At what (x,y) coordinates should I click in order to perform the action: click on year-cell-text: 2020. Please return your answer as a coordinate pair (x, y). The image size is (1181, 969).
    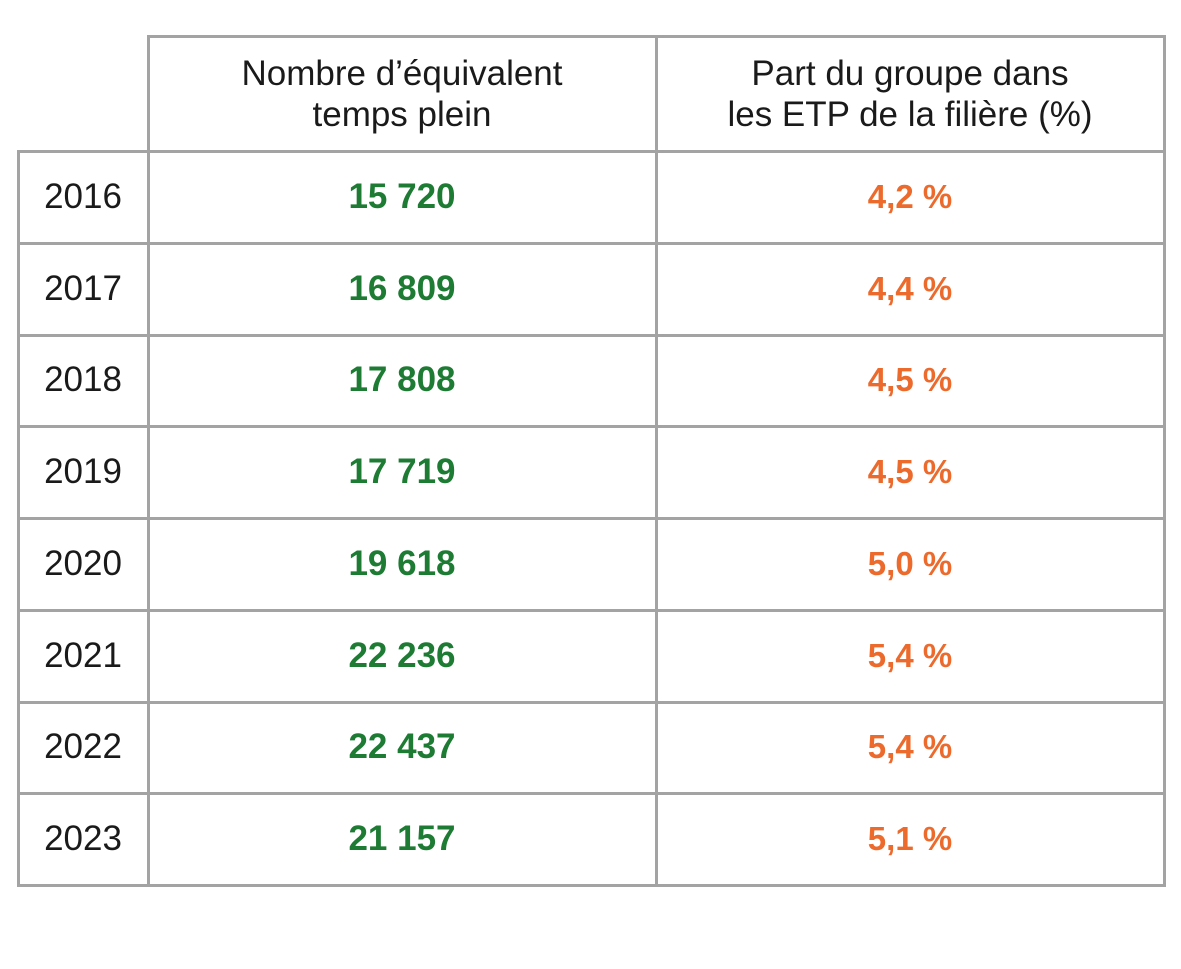
    Looking at the image, I should click on (83, 563).